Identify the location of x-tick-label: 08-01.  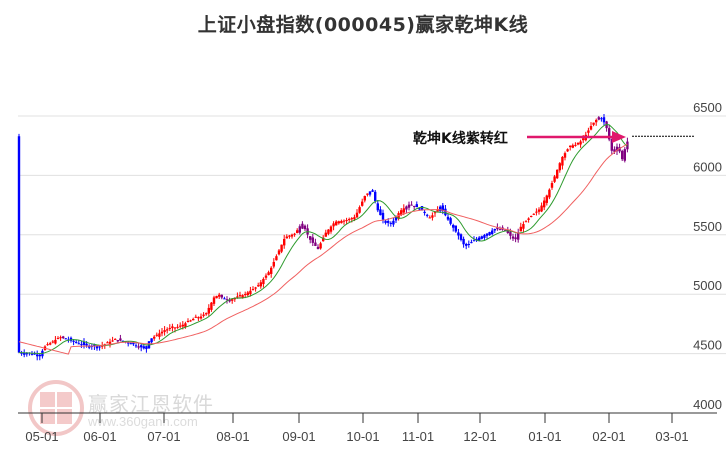
(232, 436).